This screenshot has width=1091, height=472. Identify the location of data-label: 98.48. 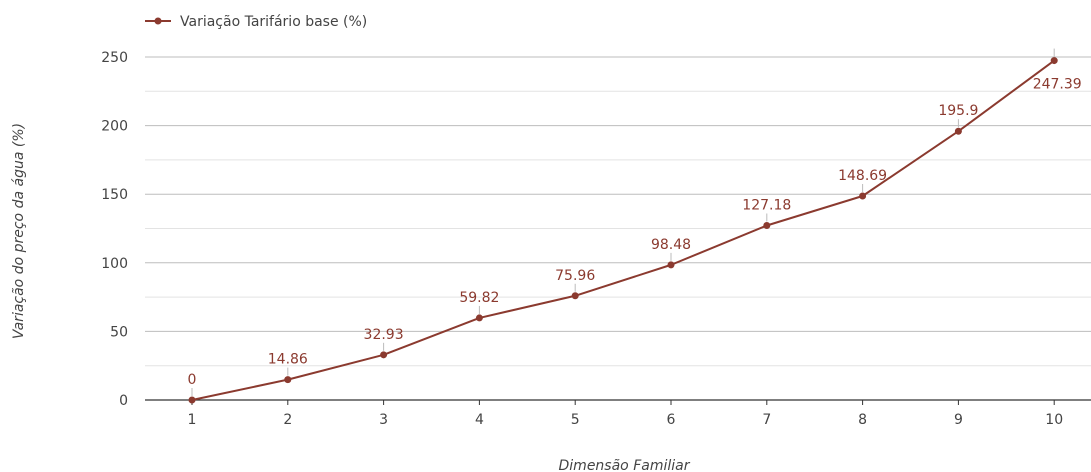
(671, 245).